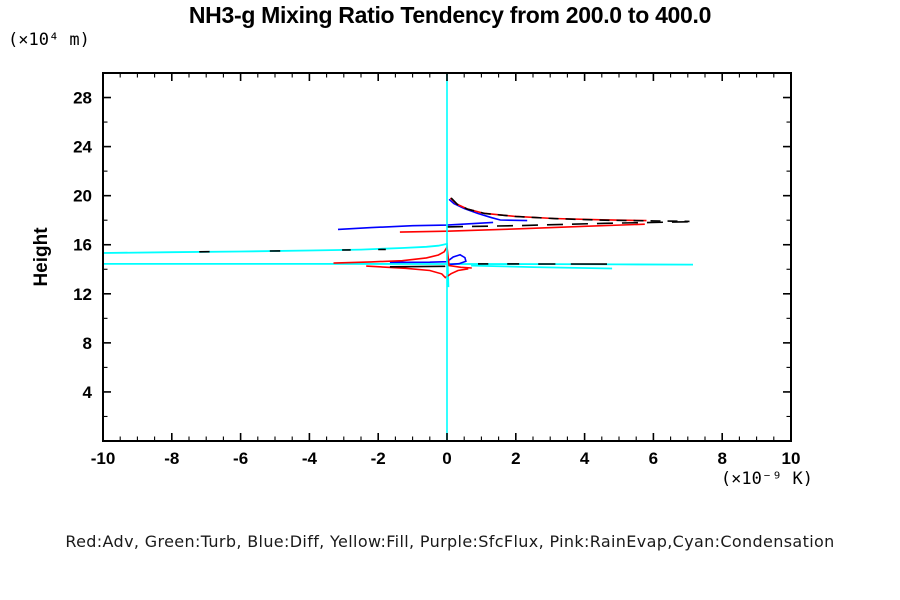 This screenshot has width=900, height=600. Describe the element at coordinates (82, 245) in the screenshot. I see `y-tick-label: 16` at that location.